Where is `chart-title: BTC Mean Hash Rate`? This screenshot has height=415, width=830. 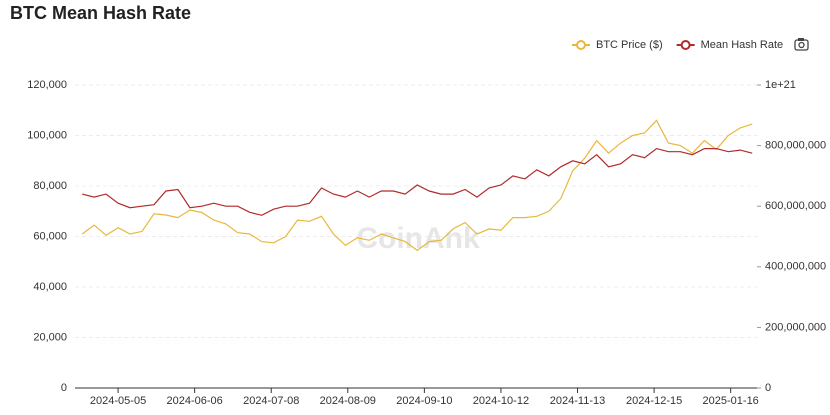 chart-title: BTC Mean Hash Rate is located at coordinates (100, 13).